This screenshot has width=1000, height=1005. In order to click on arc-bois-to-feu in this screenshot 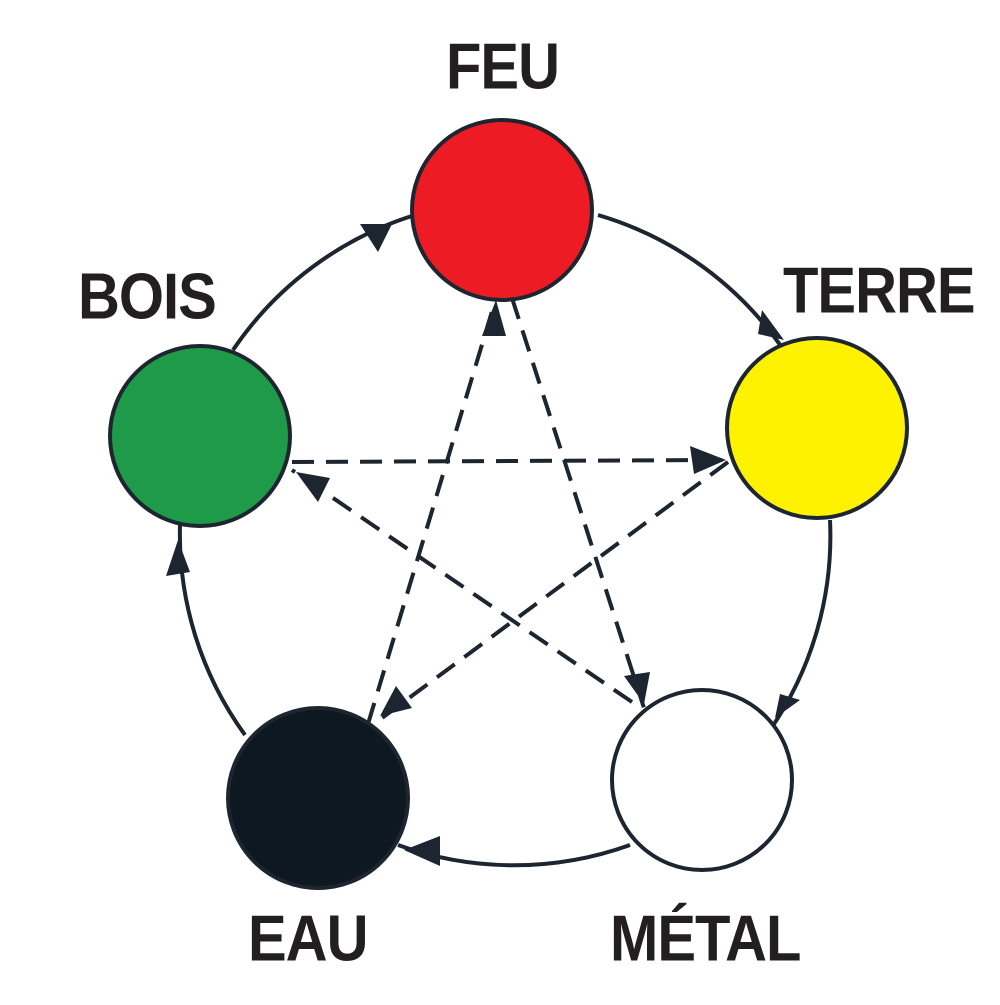, I will do `click(323, 282)`.